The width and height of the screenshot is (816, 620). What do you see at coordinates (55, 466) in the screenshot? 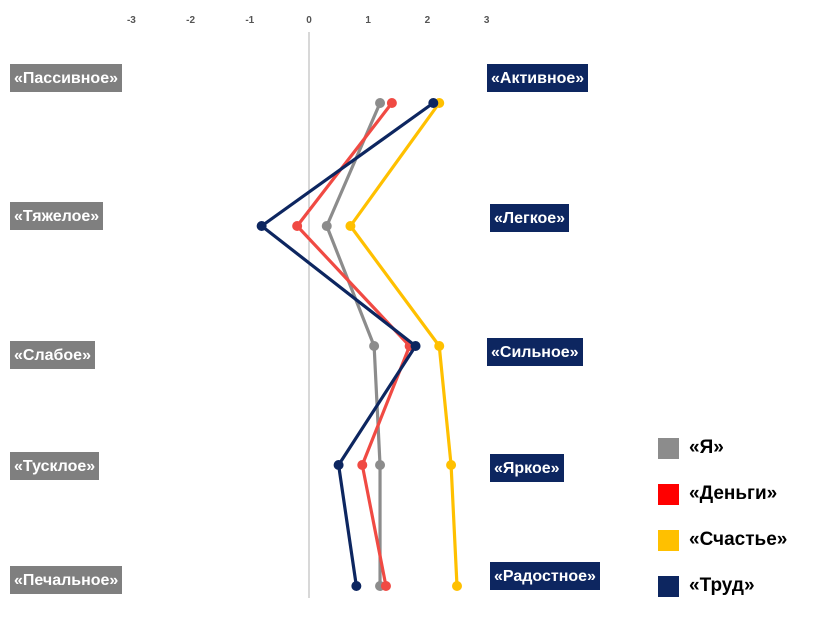
I see `left-scale-label: «Тусклое»` at bounding box center [55, 466].